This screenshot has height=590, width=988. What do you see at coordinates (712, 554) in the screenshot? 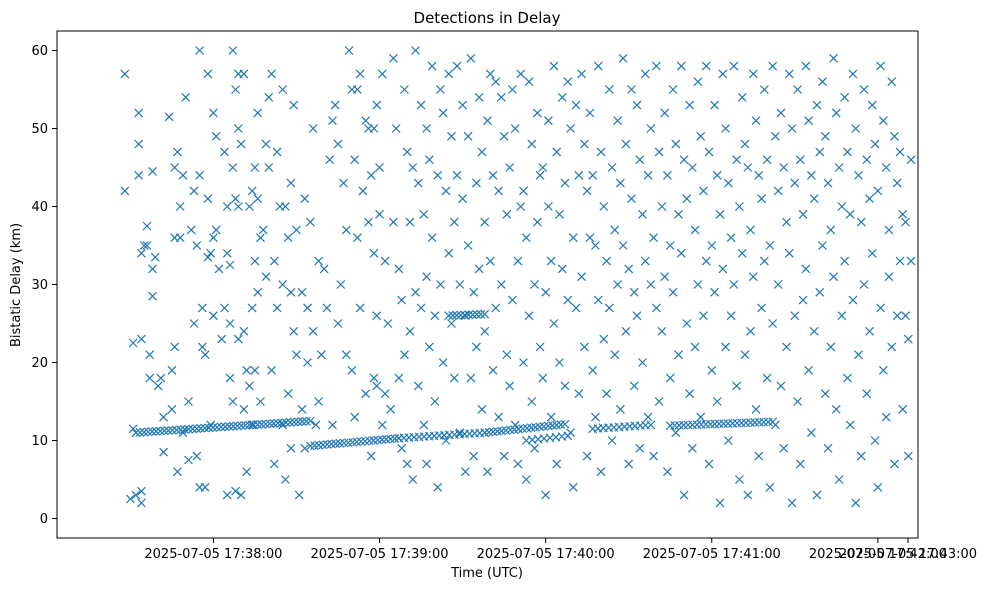
I see `x-tick-label-3: 2025-07-05 17:41:00` at bounding box center [712, 554].